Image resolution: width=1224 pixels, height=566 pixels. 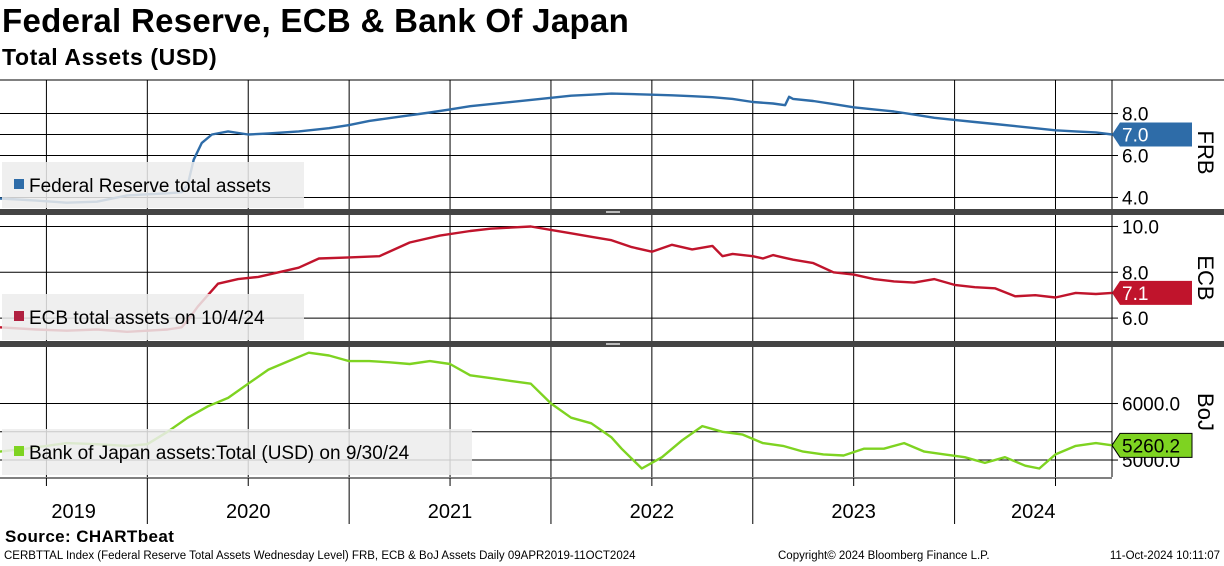 I want to click on timestamp: 11-Oct-2024 10:11:07, so click(x=1164, y=556).